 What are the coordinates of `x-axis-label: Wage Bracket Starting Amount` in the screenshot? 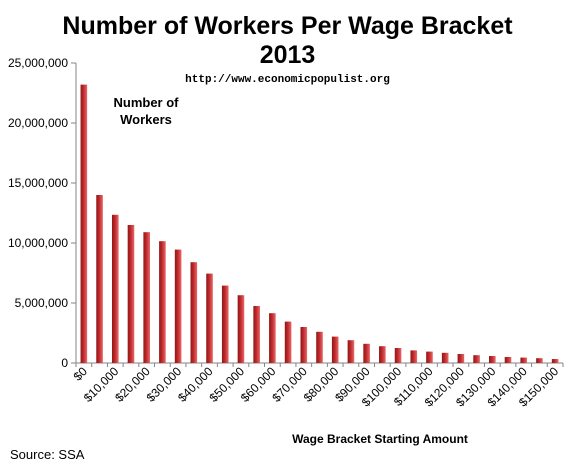 It's located at (380, 439).